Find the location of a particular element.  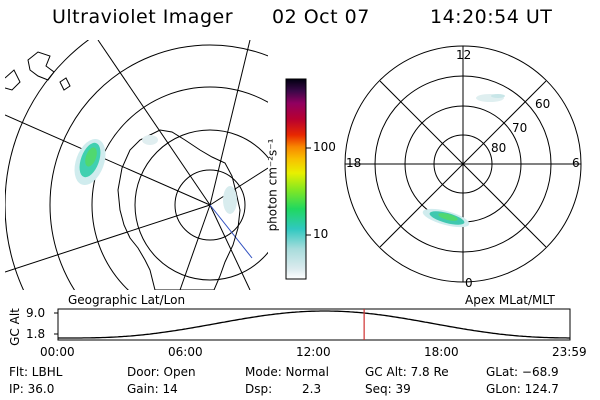

mlt-label-6: 6 is located at coordinates (576, 163).